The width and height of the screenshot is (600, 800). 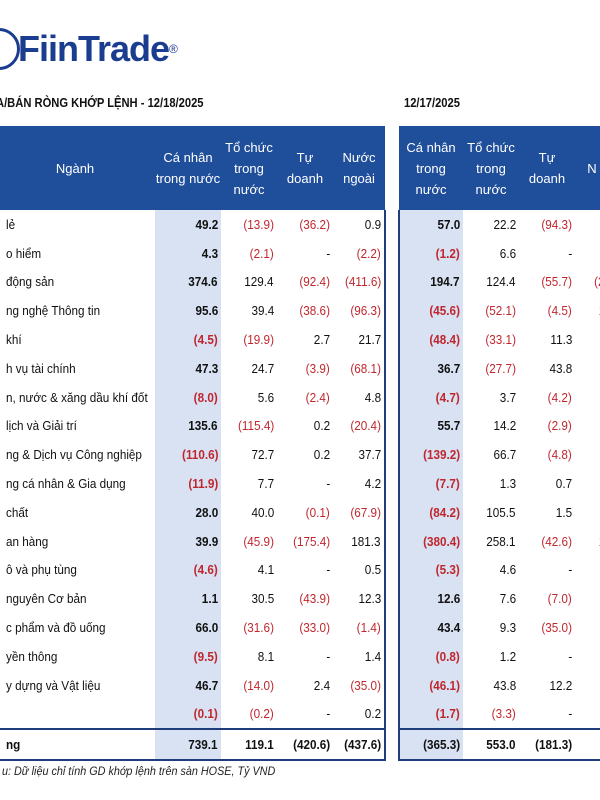 What do you see at coordinates (305, 627) in the screenshot?
I see `value-cell: (33.0)` at bounding box center [305, 627].